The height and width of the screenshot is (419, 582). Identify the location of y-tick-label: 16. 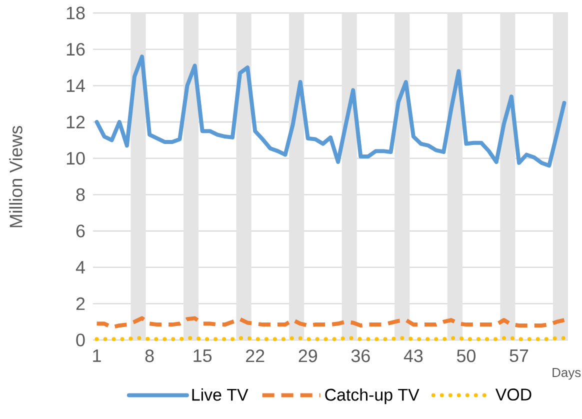
(75, 49).